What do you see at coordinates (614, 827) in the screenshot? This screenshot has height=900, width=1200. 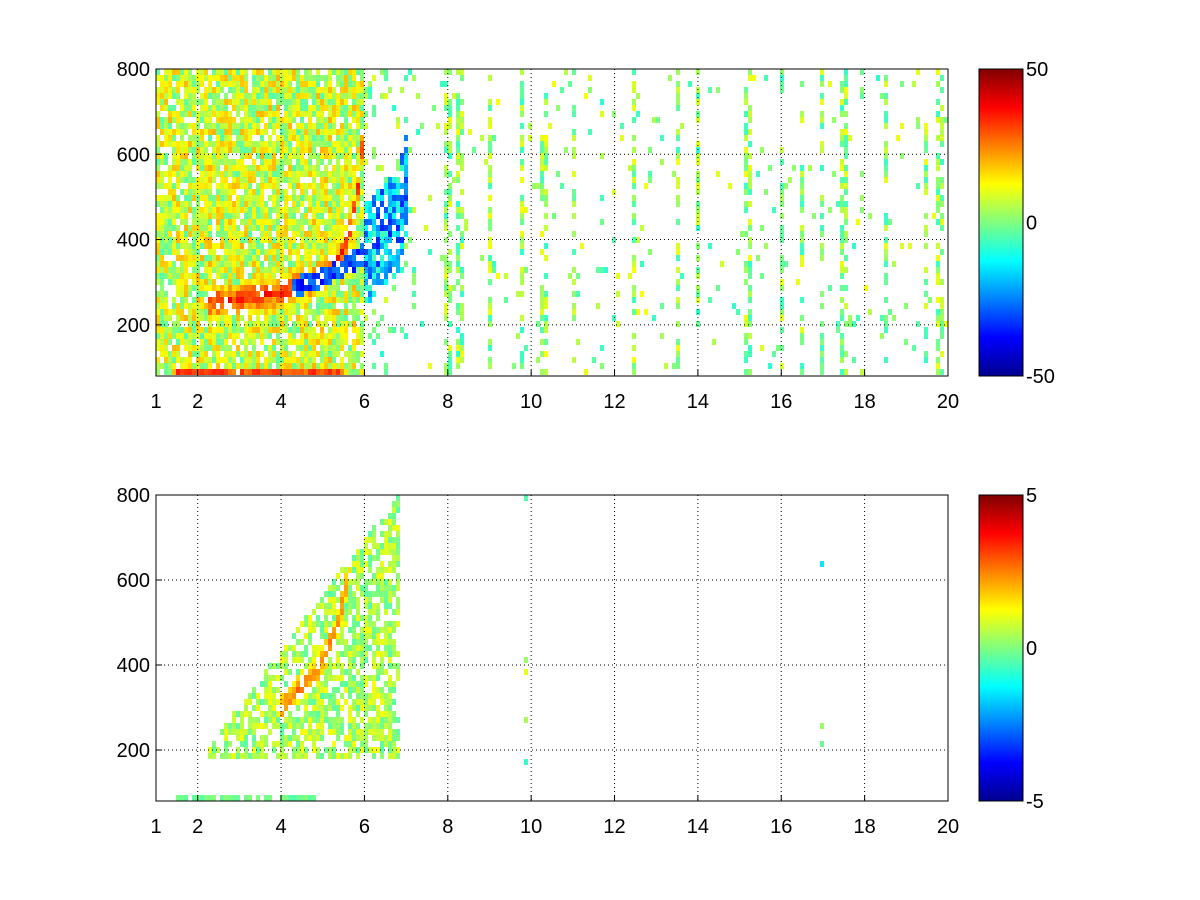 I see `x-tick-label: 12` at bounding box center [614, 827].